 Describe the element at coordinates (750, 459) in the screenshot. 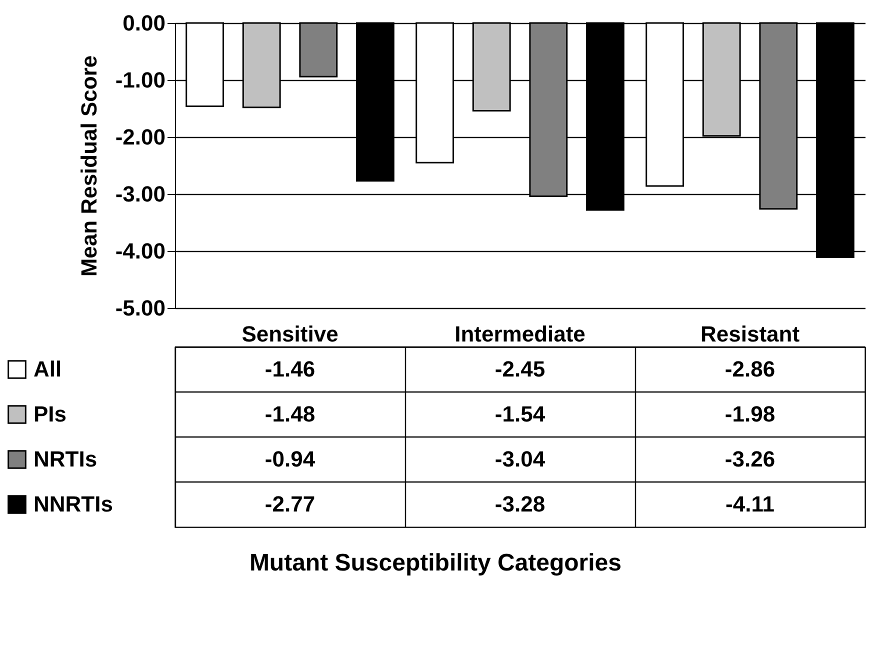

I see `data-label: -3.26` at that location.